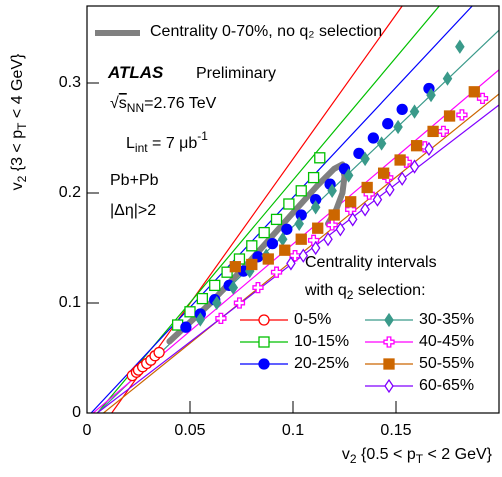  I want to click on y-axis-label-part: v, so click(17, 186).